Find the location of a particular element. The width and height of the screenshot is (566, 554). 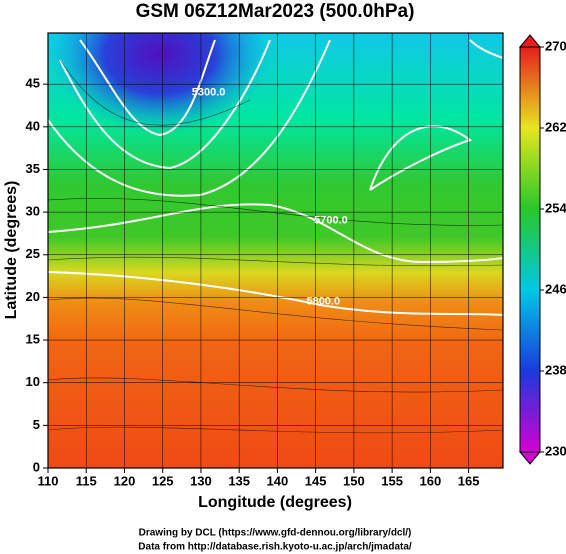

x-axis-label: Longitude (degrees) is located at coordinates (275, 502).